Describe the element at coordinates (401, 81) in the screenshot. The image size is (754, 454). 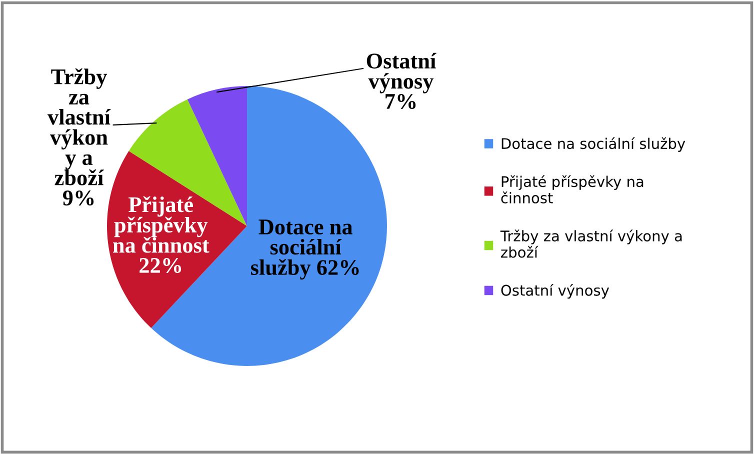
I see `data-label: Ostatní výnosy 7%` at that location.